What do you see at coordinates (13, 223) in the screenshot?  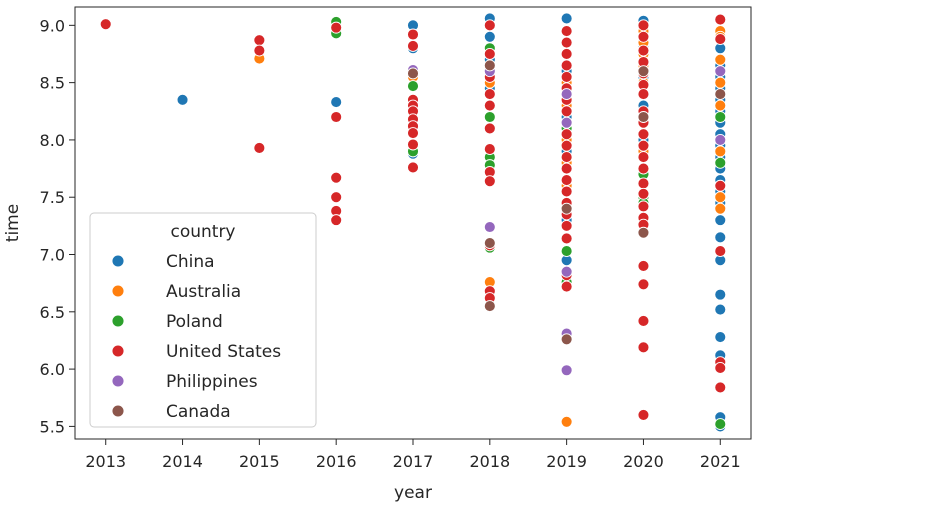 I see `y-axis-label: time` at bounding box center [13, 223].